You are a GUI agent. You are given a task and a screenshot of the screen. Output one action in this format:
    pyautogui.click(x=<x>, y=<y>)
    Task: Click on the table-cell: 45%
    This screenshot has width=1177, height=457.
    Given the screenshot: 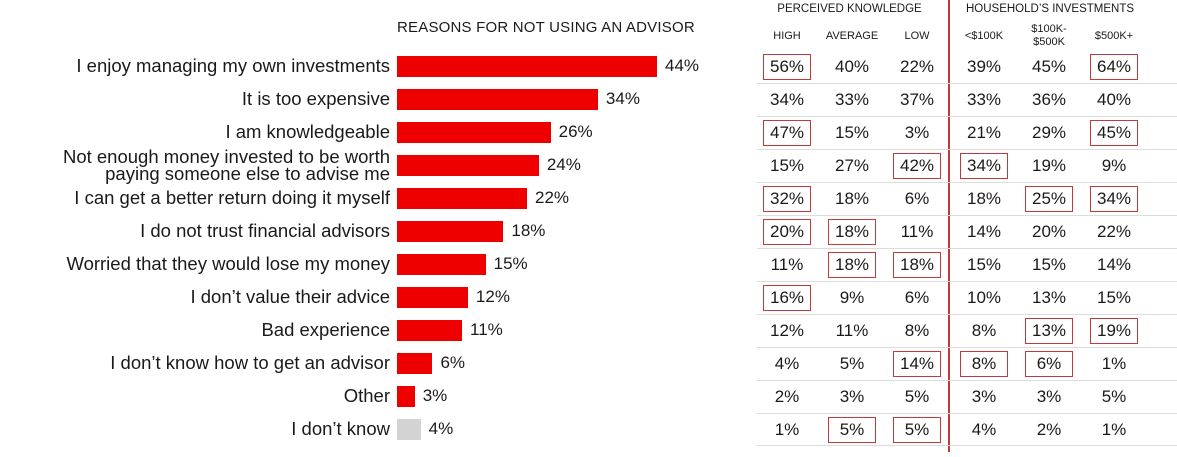 What is the action you would take?
    pyautogui.click(x=1049, y=66)
    